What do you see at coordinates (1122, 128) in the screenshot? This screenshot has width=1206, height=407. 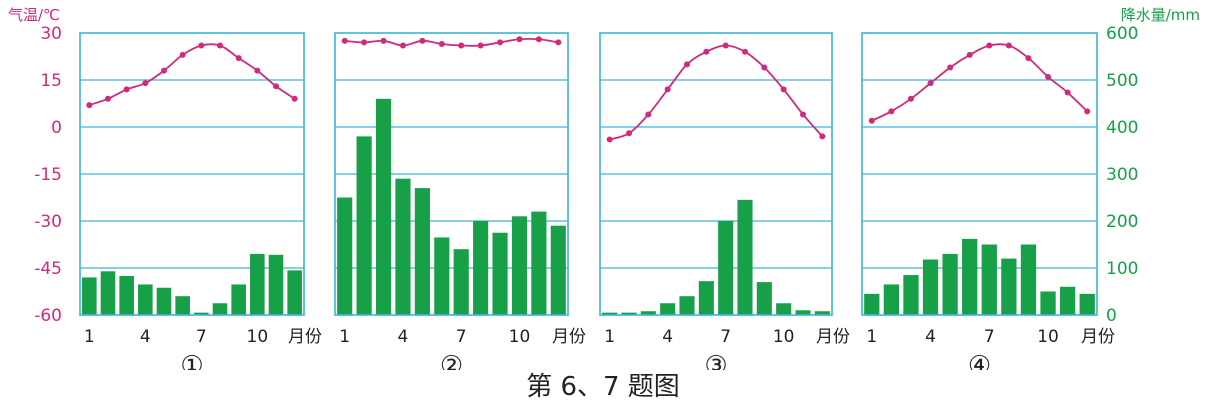 I see `precipitation-tick-label: 400` at bounding box center [1122, 128].